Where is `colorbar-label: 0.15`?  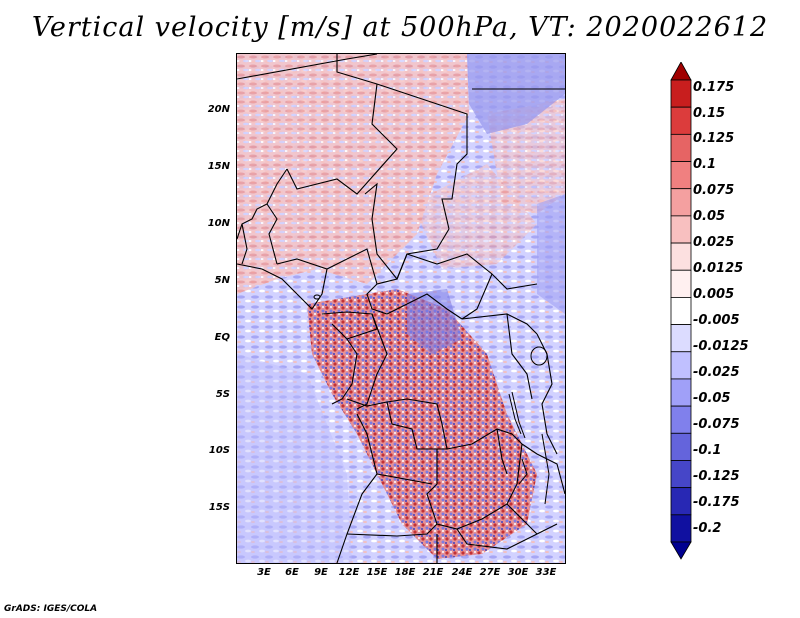
colorbar-label: 0.15 is located at coordinates (709, 113).